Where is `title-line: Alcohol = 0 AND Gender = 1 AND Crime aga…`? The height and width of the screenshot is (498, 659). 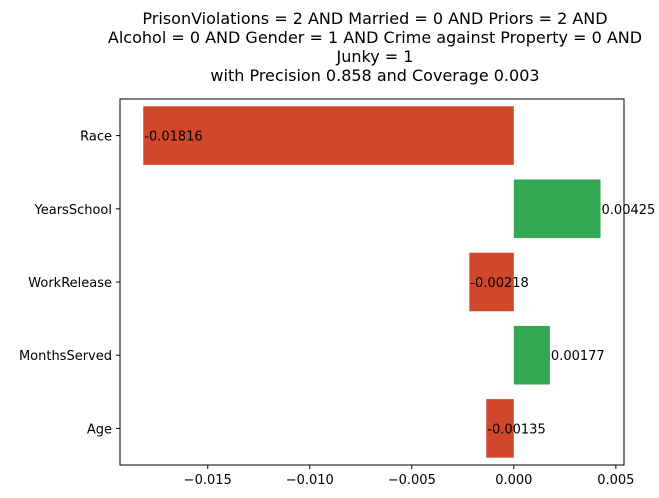 title-line: Alcohol = 0 AND Gender = 1 AND Crime aga… is located at coordinates (375, 37).